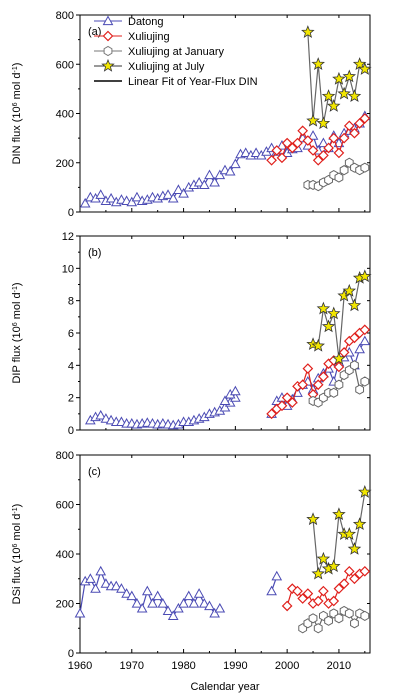 The image size is (404, 700). I want to click on y-tick-label: 12, so click(68, 237).